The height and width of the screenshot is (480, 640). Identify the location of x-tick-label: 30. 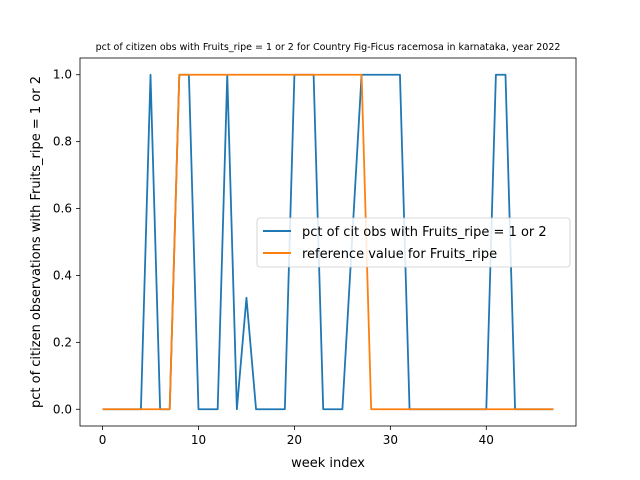
(390, 440).